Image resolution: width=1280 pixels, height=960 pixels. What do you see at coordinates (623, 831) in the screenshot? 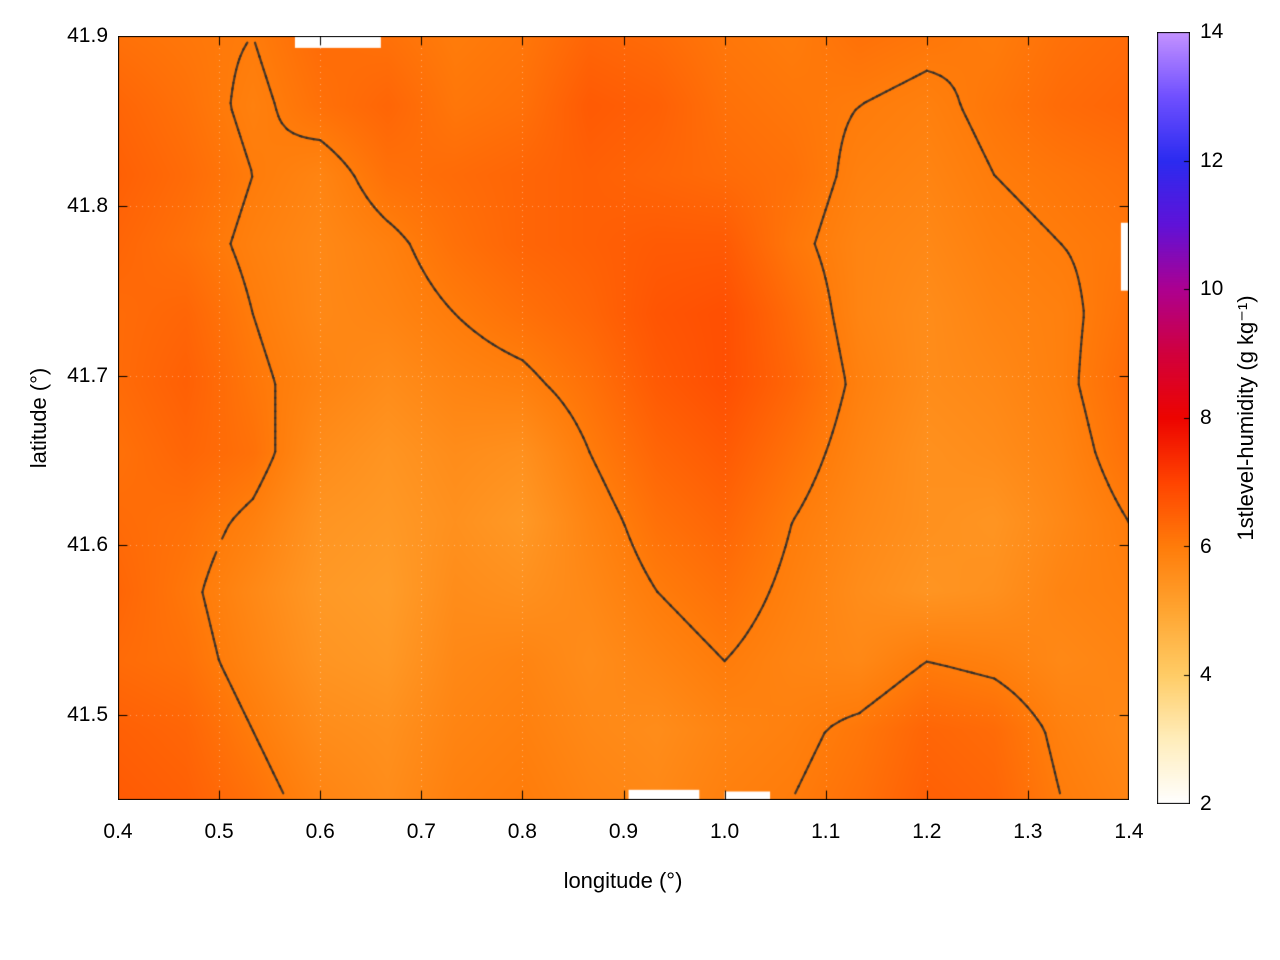
I see `x-tick-label: 0.9` at bounding box center [623, 831].